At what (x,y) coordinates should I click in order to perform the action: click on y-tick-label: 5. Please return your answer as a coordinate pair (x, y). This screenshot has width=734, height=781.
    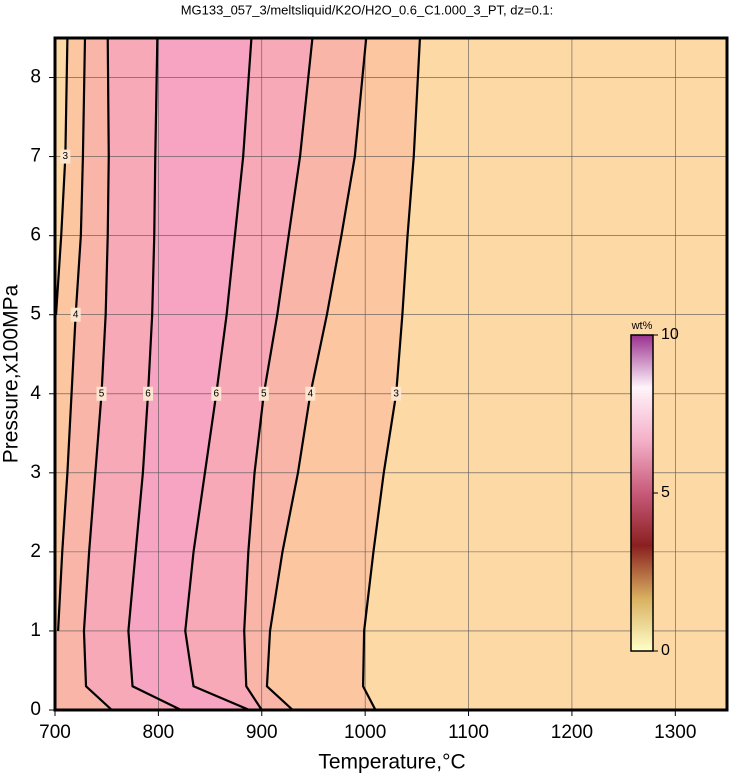
    Looking at the image, I should click on (35, 314).